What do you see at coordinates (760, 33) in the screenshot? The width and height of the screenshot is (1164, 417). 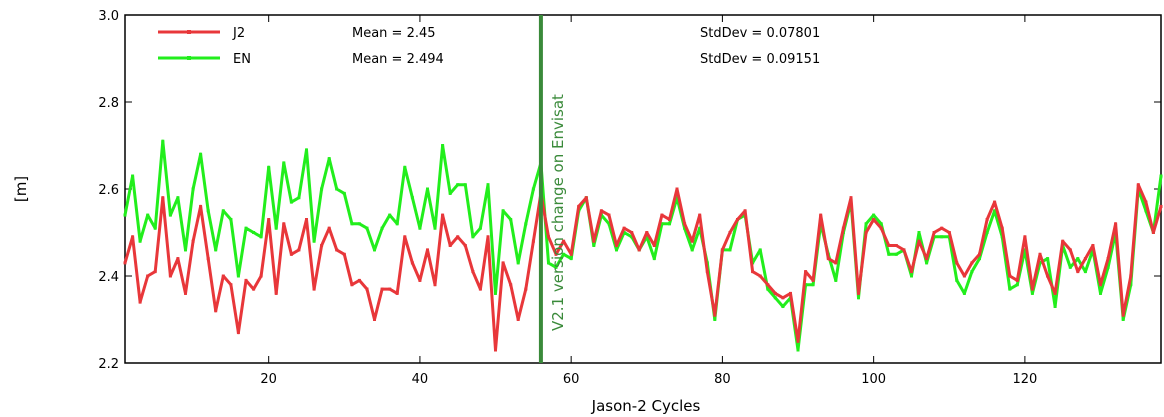 I see `legend-j2-stddev: StdDev = 0.07801` at bounding box center [760, 33].